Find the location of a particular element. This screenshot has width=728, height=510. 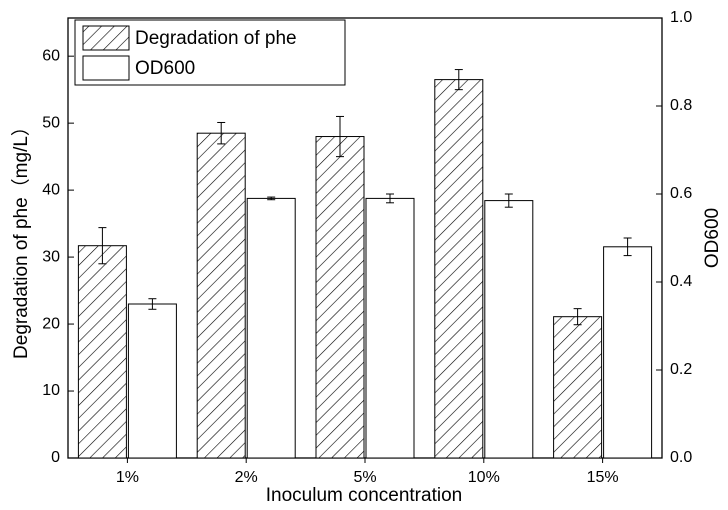

y2-tick-label: 0.8 is located at coordinates (681, 105).